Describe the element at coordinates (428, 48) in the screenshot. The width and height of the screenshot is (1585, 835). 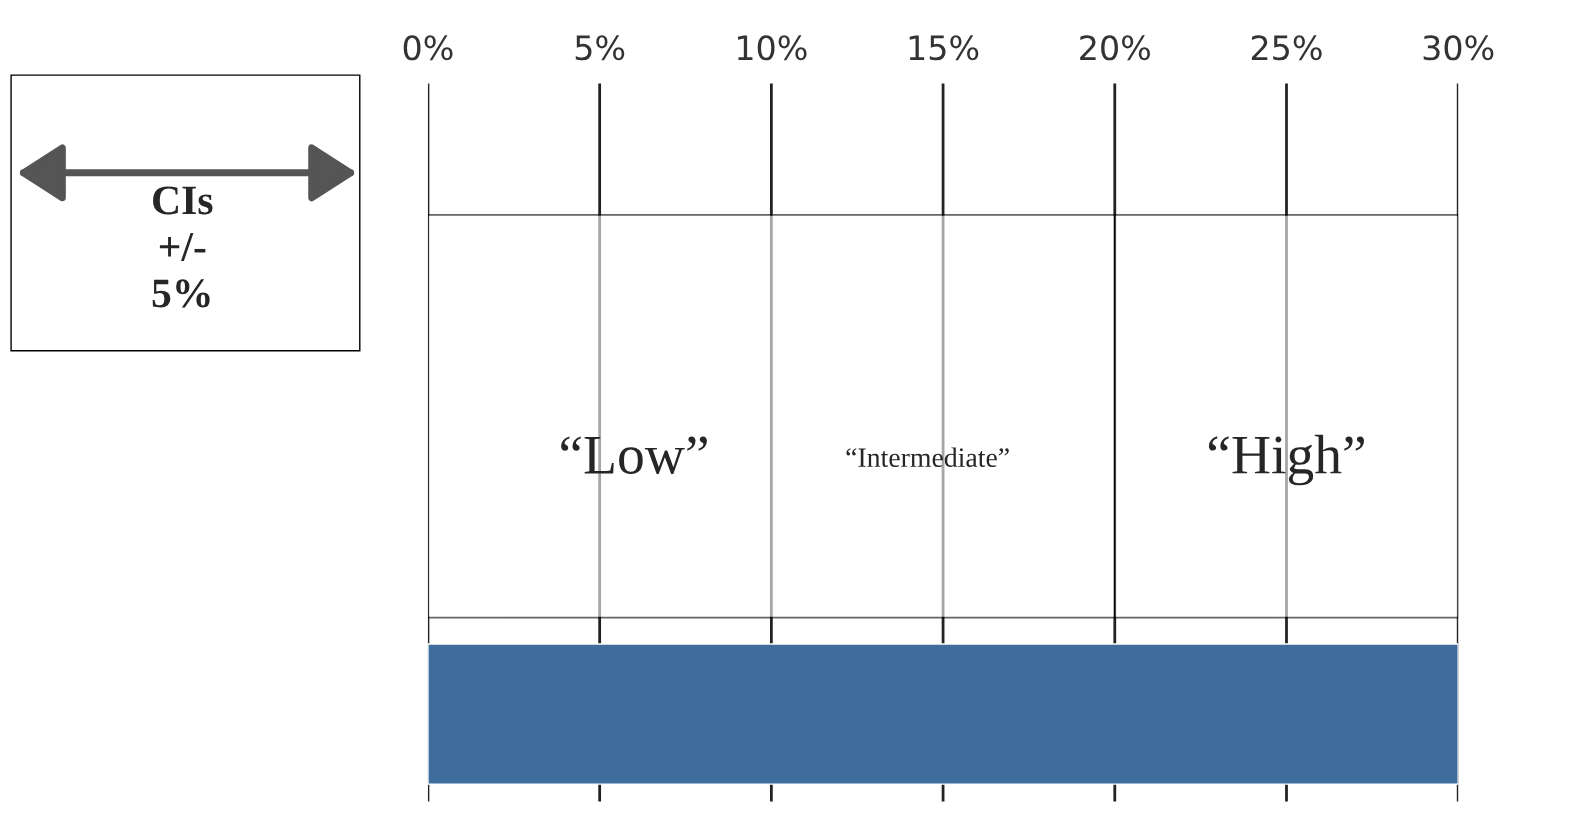
I see `x-tick-label: 0%` at that location.